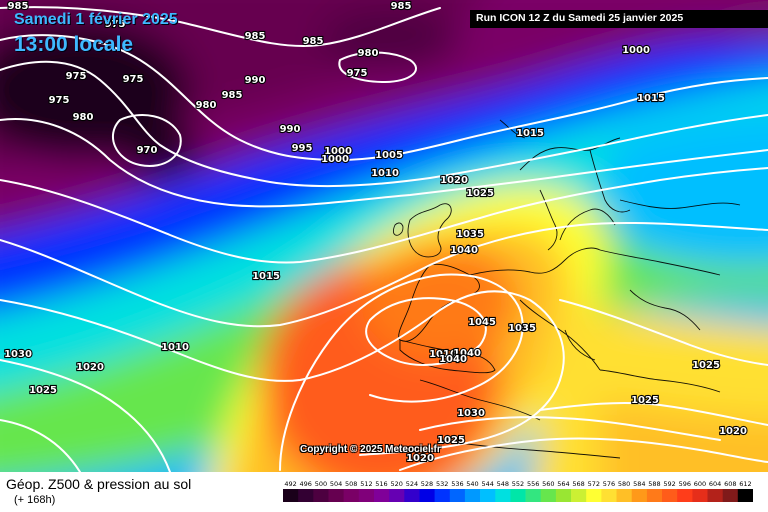 The image size is (768, 512). What do you see at coordinates (624, 484) in the screenshot?
I see `scale-tick-label: 580` at bounding box center [624, 484].